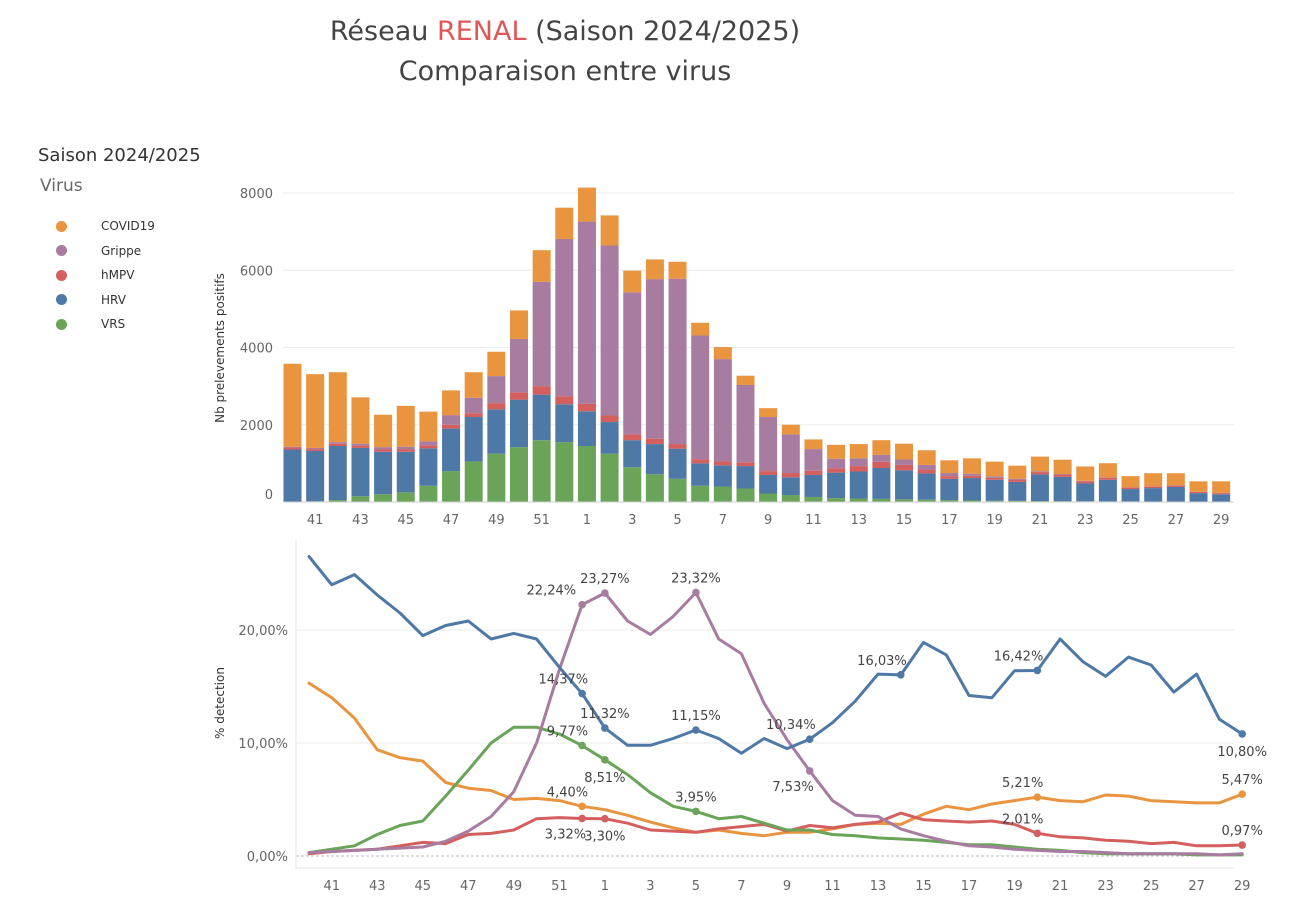 The height and width of the screenshot is (920, 1300). What do you see at coordinates (882, 661) in the screenshot?
I see `data-label: 16,03%` at bounding box center [882, 661].